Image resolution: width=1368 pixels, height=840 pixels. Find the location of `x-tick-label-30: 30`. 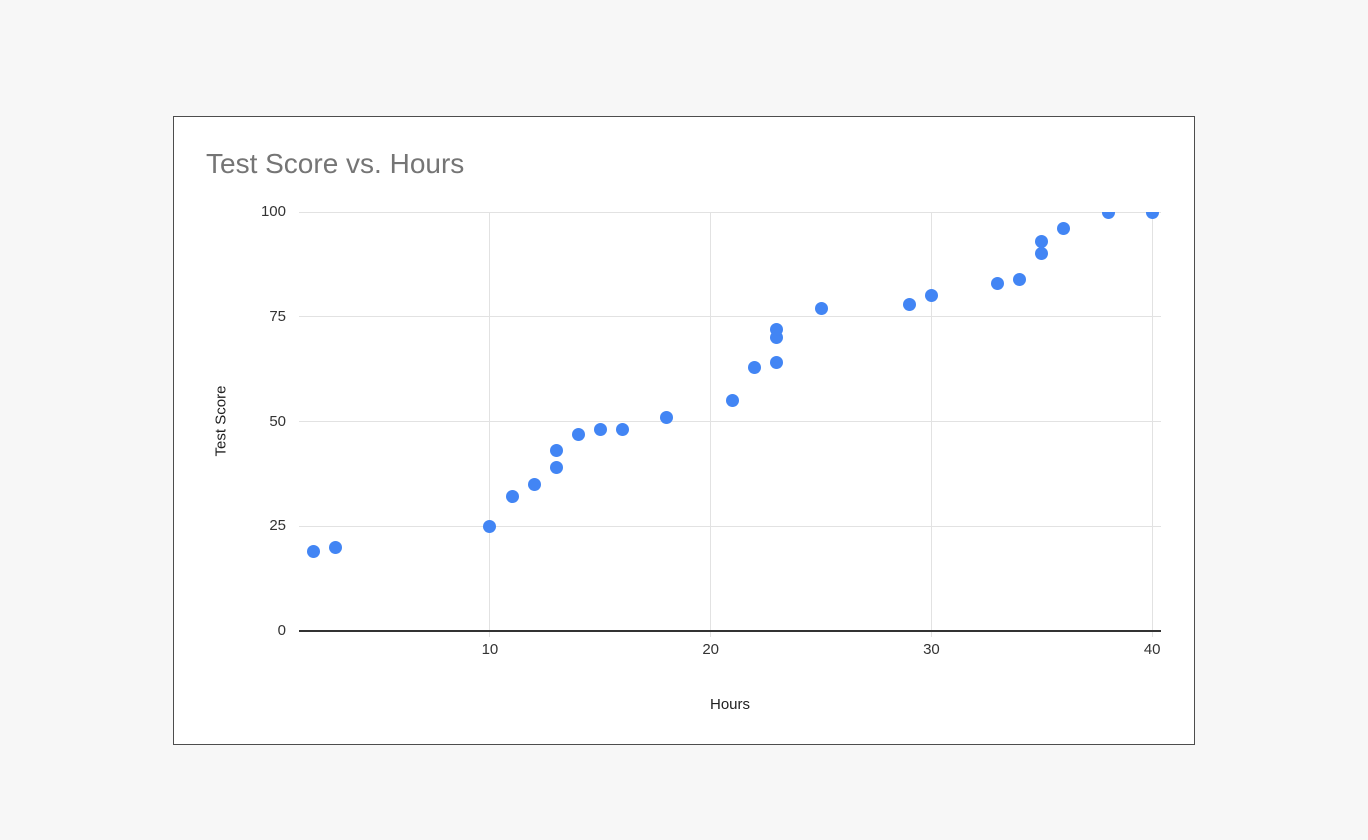

x-tick-label-30: 30 is located at coordinates (931, 649).